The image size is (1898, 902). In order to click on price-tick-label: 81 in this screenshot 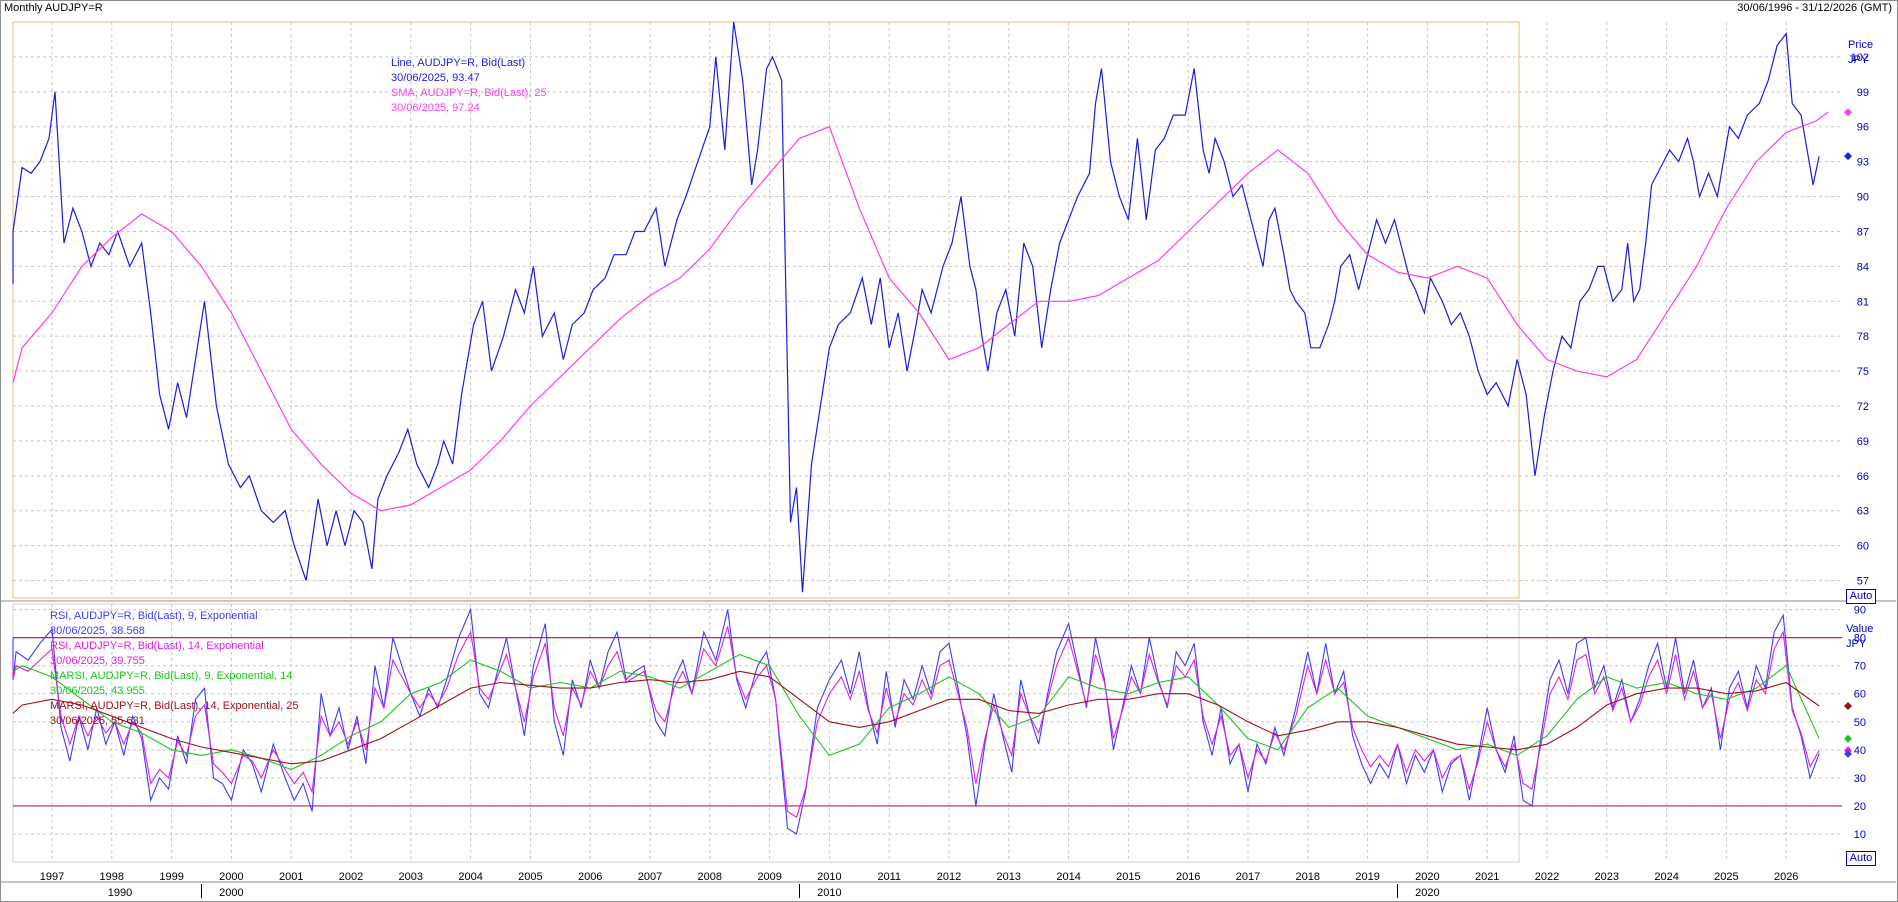, I will do `click(1863, 302)`.